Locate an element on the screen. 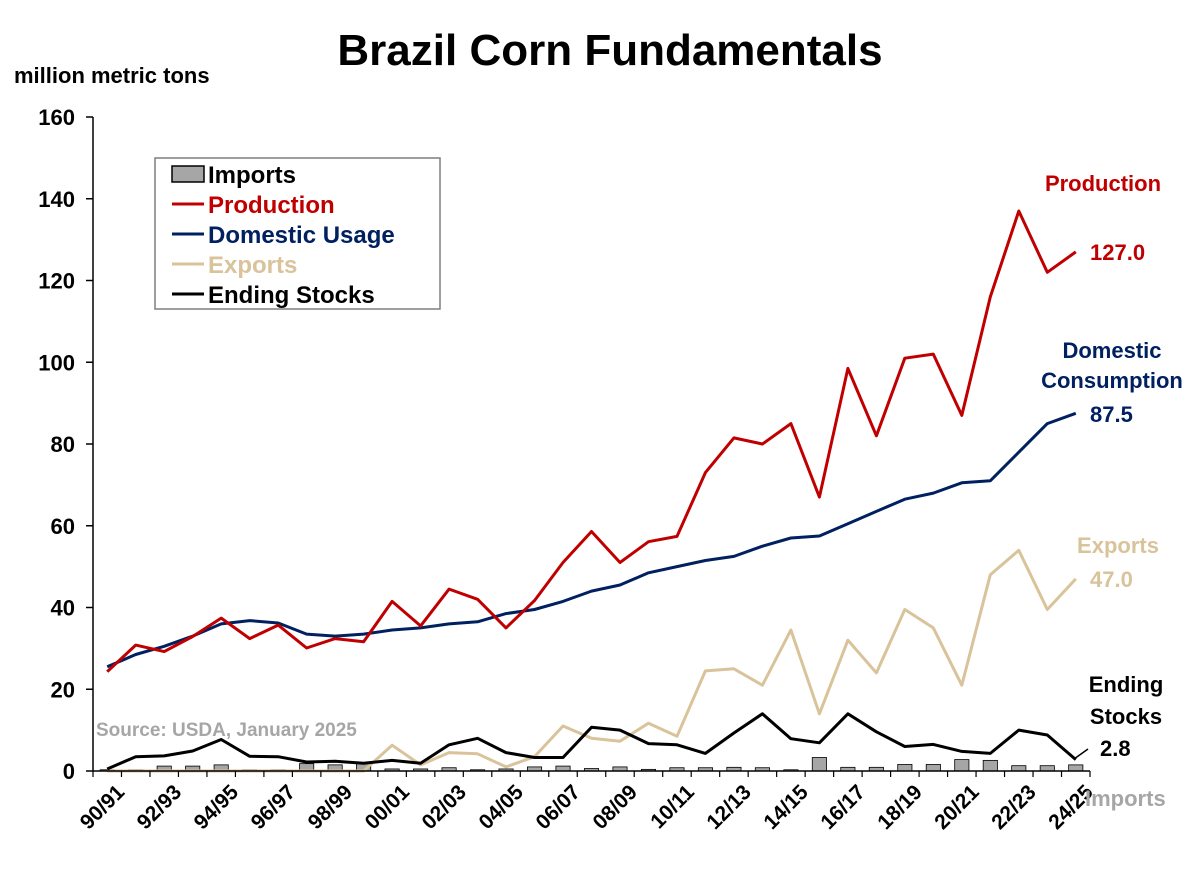 This screenshot has height=871, width=1200. x-tick-label: 92/93 is located at coordinates (159, 807).